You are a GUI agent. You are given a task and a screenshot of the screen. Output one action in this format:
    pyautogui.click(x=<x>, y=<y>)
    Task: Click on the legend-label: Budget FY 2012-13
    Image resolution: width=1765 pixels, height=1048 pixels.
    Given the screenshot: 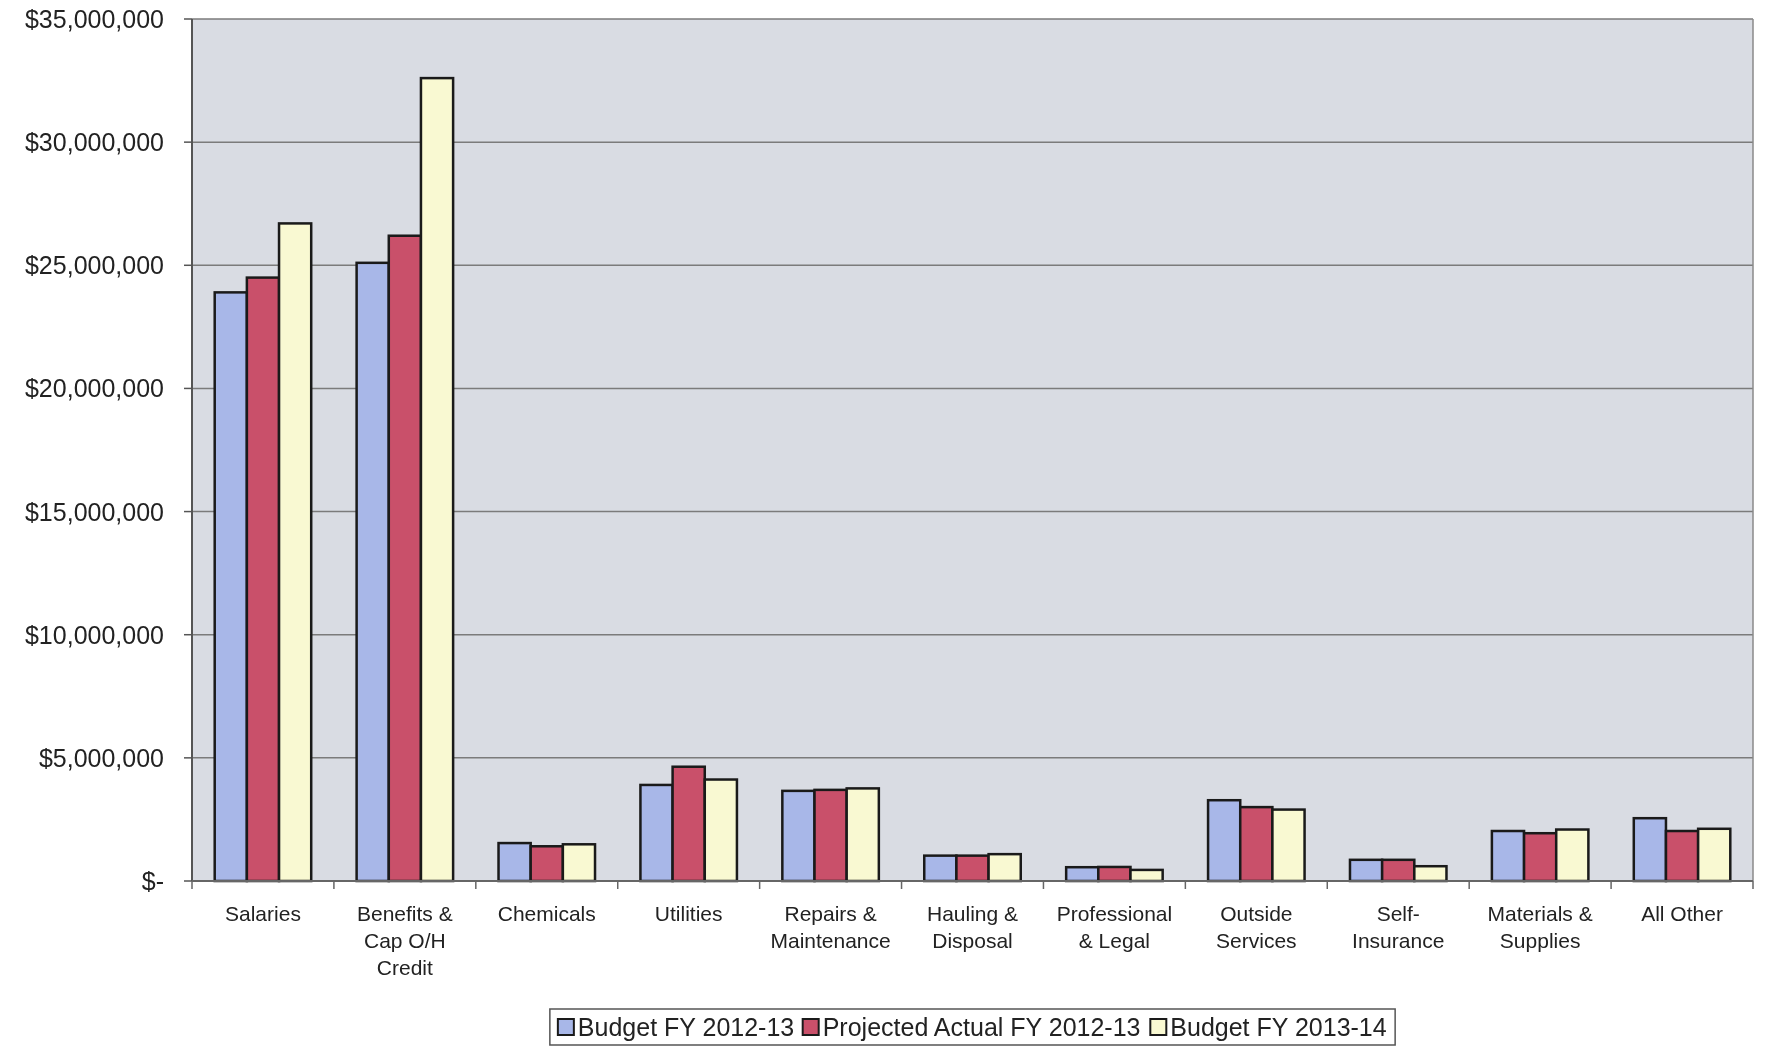 What is the action you would take?
    pyautogui.click(x=686, y=1027)
    